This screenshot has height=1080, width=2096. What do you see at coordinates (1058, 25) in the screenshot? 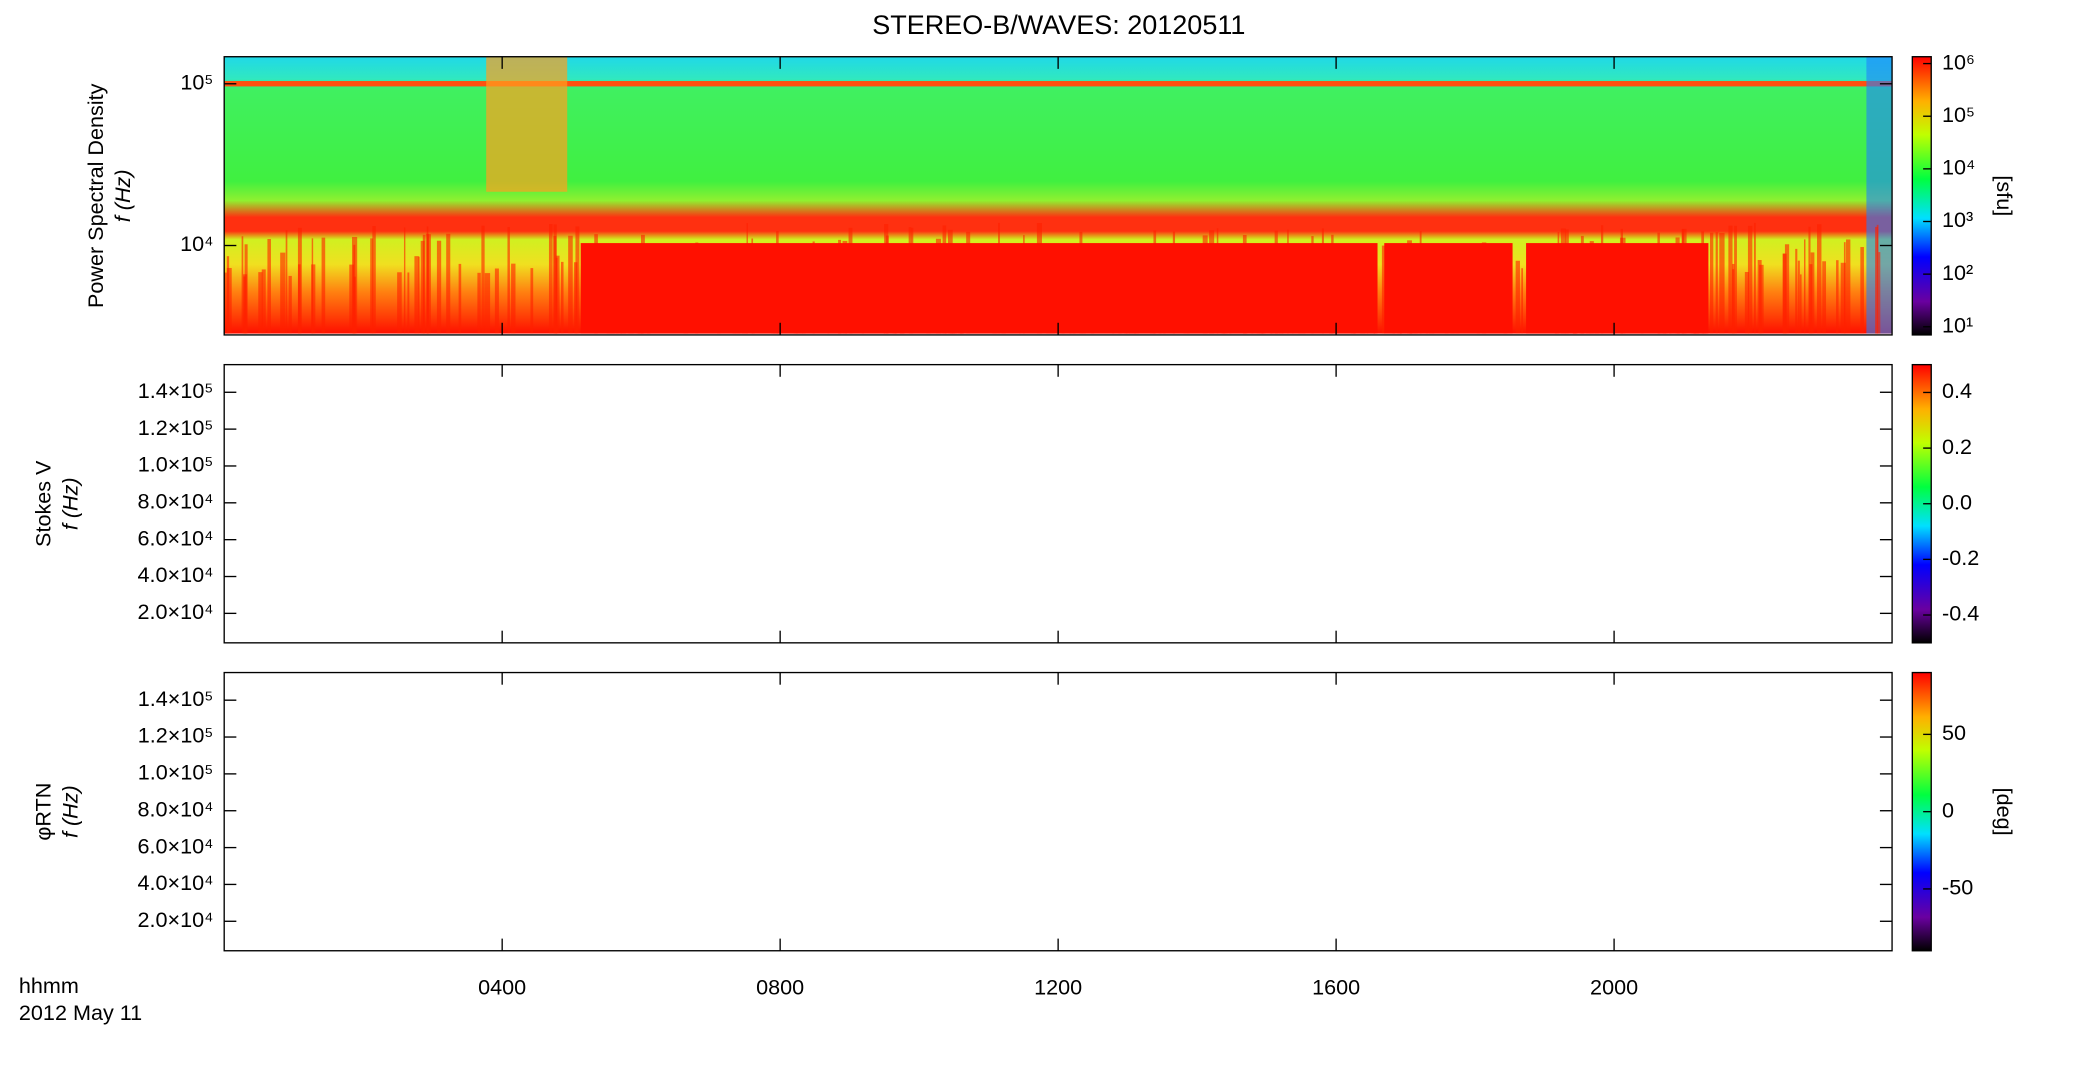
I see `chart-title: STEREO-B/WAVES: 20120511` at bounding box center [1058, 25].